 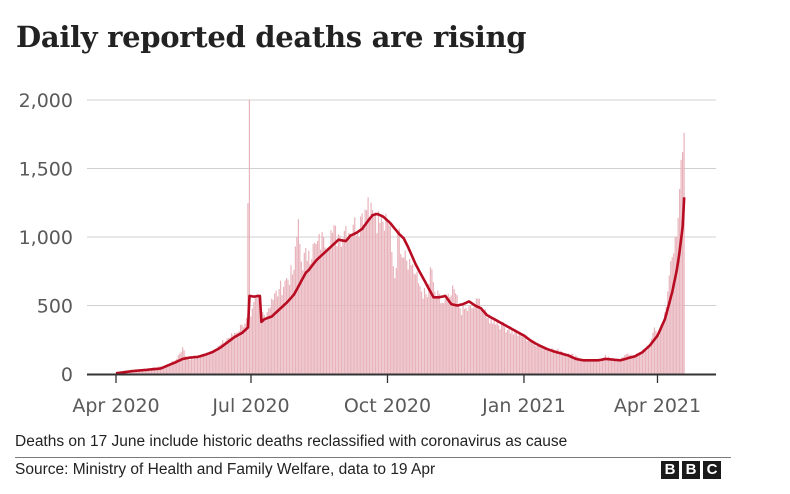 What do you see at coordinates (115, 406) in the screenshot?
I see `x-tick-label: Apr 2020` at bounding box center [115, 406].